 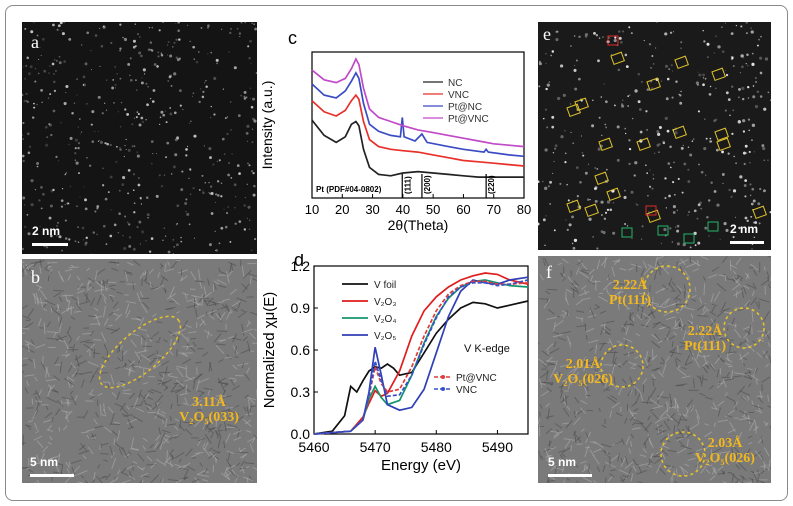 I want to click on panel-a-label: a, so click(x=35, y=42).